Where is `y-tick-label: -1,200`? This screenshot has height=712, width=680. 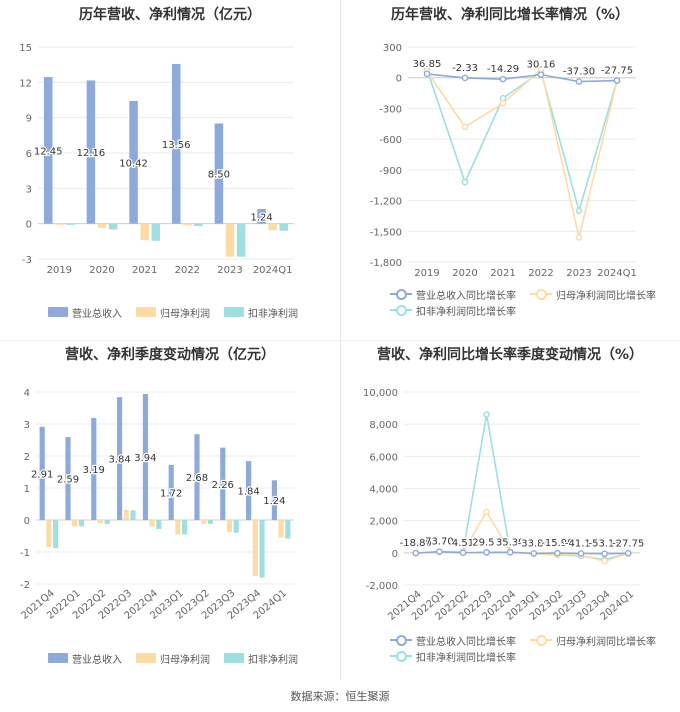 y-tick-label: -1,200 is located at coordinates (386, 202).